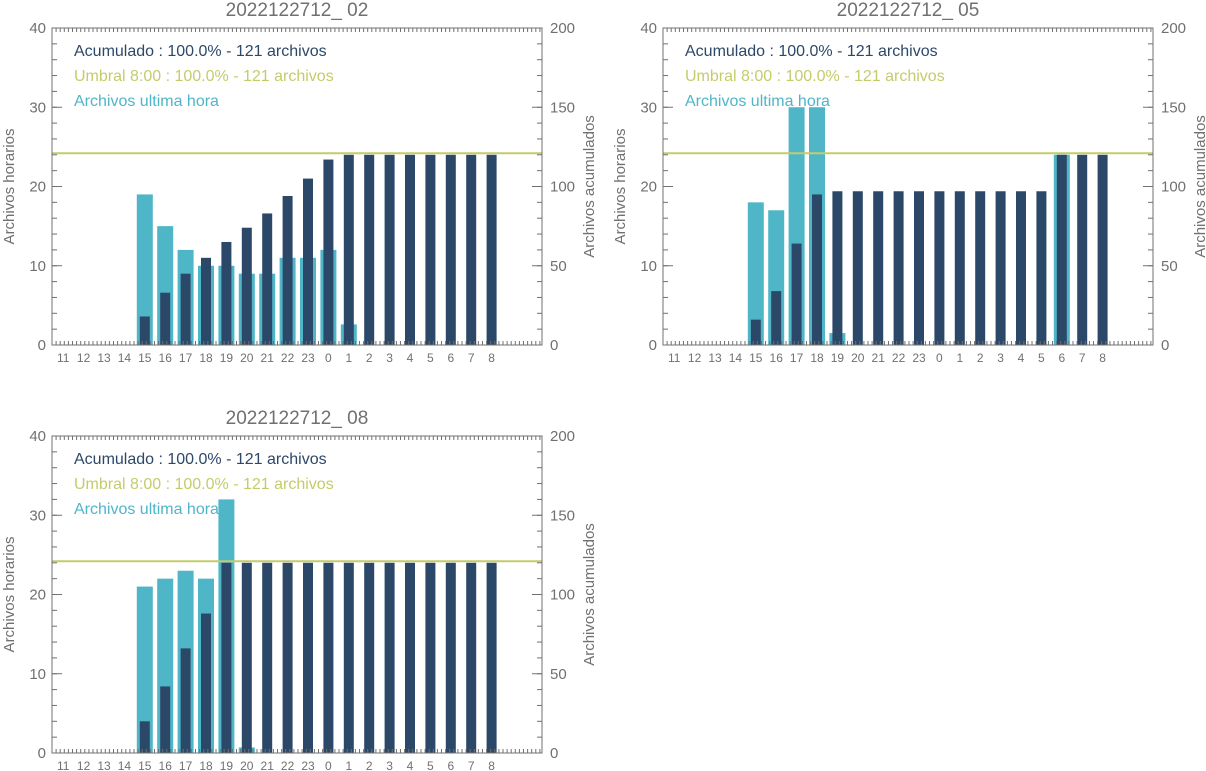 This screenshot has height=771, width=1206. Describe the element at coordinates (84, 765) in the screenshot. I see `x-tick-label-12: 12` at that location.